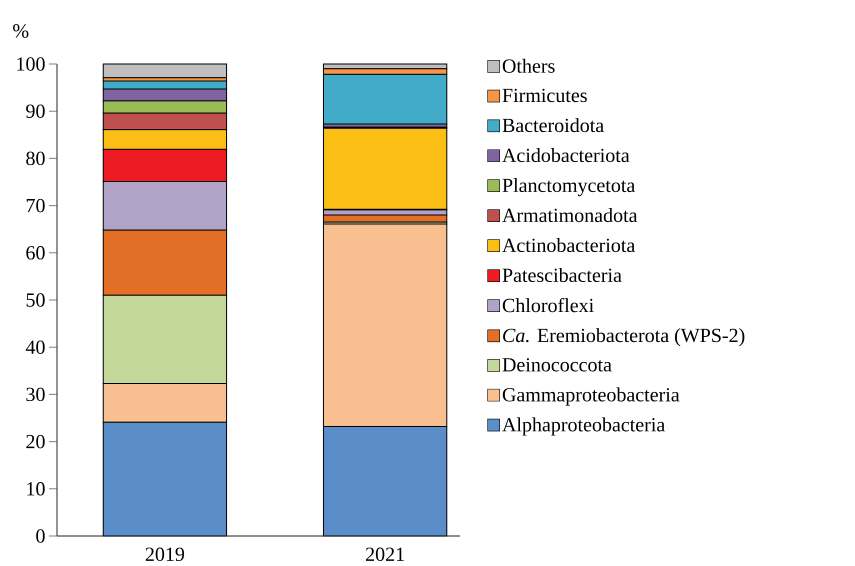  I want to click on x-tick-label: 2019, so click(165, 555).